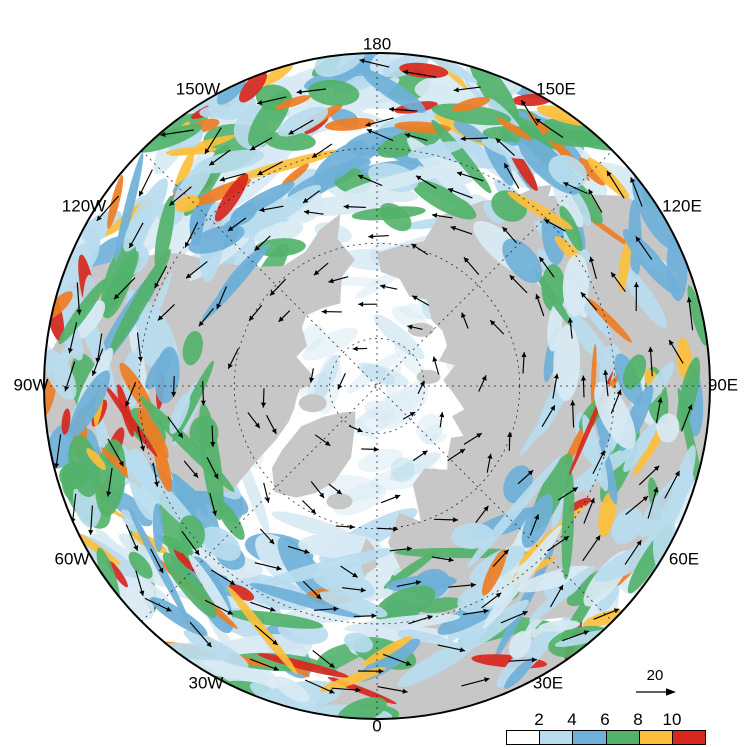 This screenshot has height=747, width=750. I want to click on lon-label-60e: 60E, so click(684, 558).